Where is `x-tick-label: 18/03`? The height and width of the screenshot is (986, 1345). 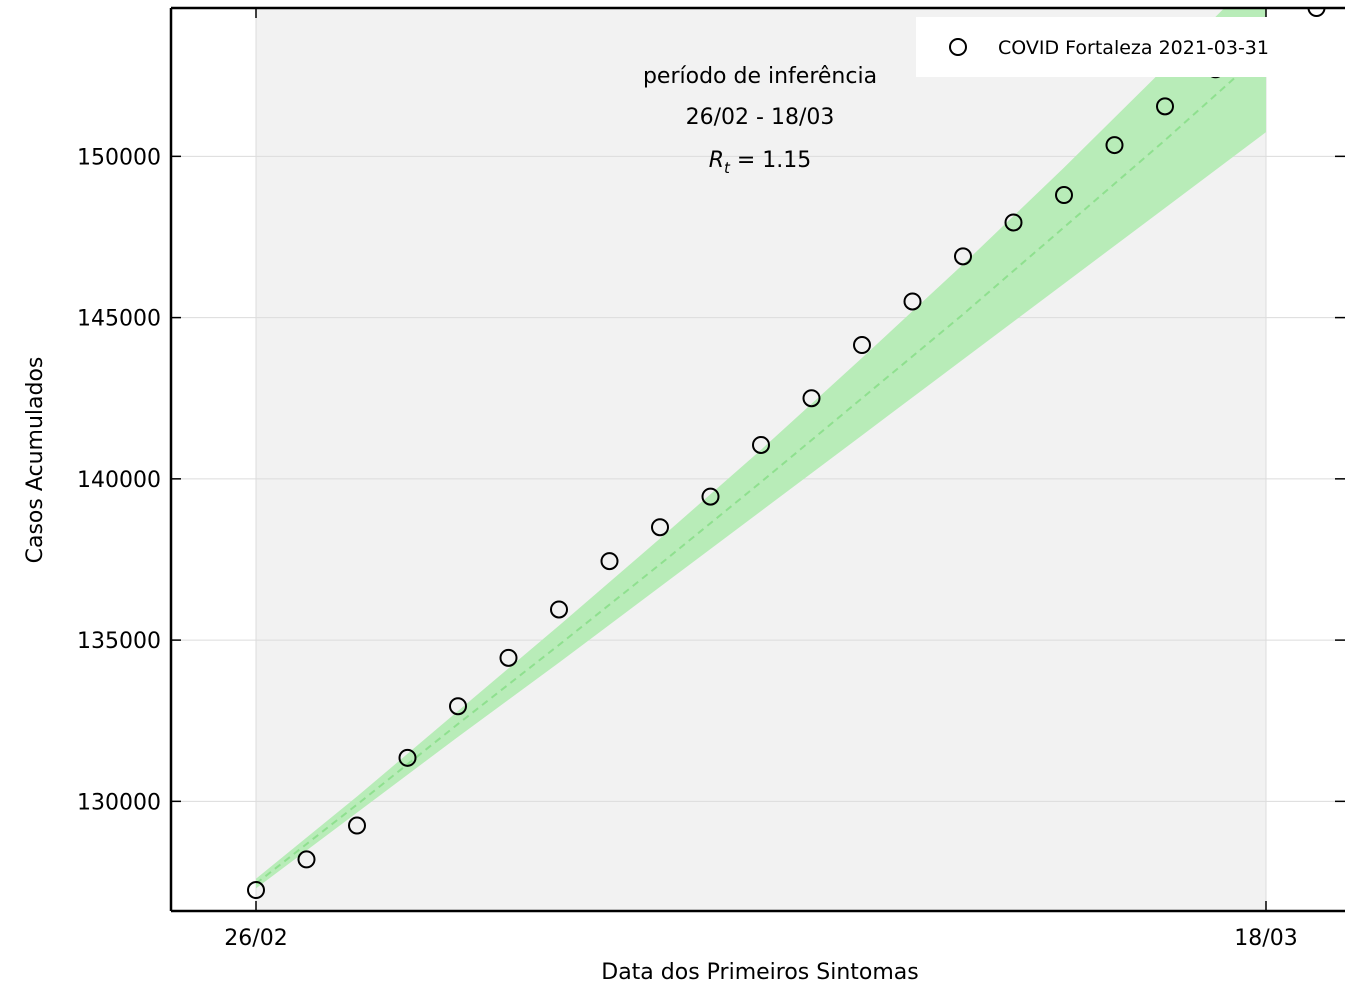 x-tick-label: 18/03 is located at coordinates (1265, 938).